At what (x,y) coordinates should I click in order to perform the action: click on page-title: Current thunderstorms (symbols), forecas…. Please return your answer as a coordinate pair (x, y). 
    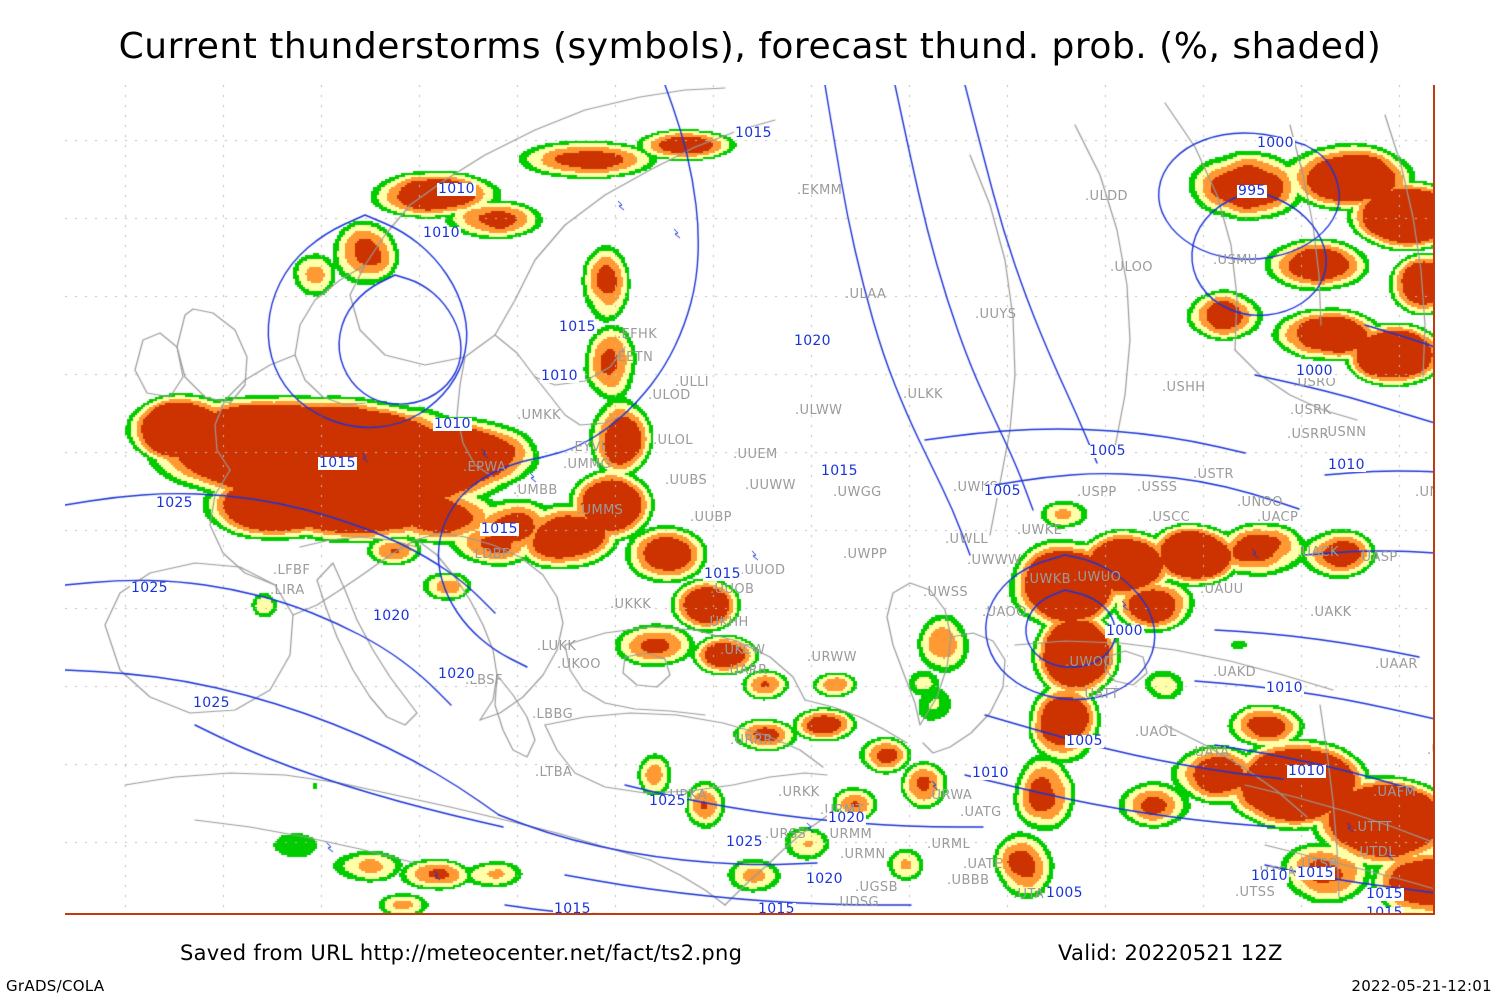
    Looking at the image, I should click on (750, 46).